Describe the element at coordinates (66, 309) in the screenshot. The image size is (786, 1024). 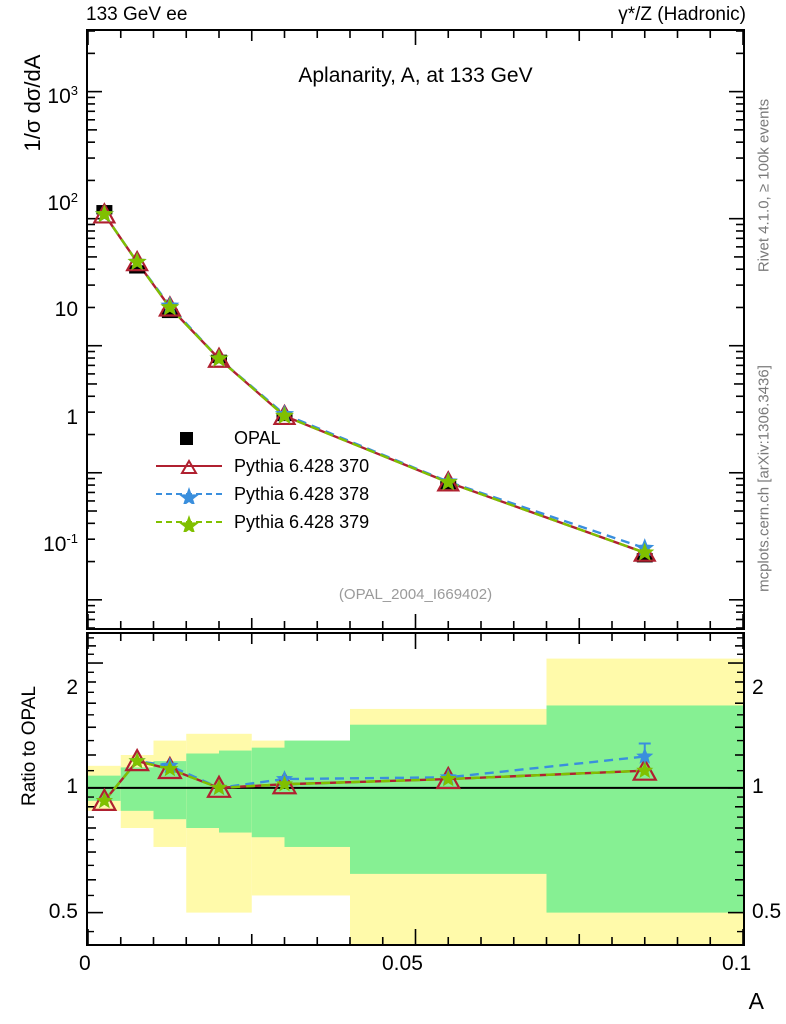
I see `ytick-label-10: 10` at that location.